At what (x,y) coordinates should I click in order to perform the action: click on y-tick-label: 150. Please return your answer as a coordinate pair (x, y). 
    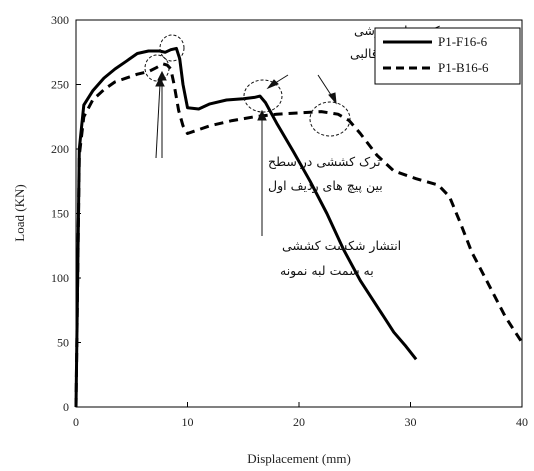
    Looking at the image, I should click on (60, 214).